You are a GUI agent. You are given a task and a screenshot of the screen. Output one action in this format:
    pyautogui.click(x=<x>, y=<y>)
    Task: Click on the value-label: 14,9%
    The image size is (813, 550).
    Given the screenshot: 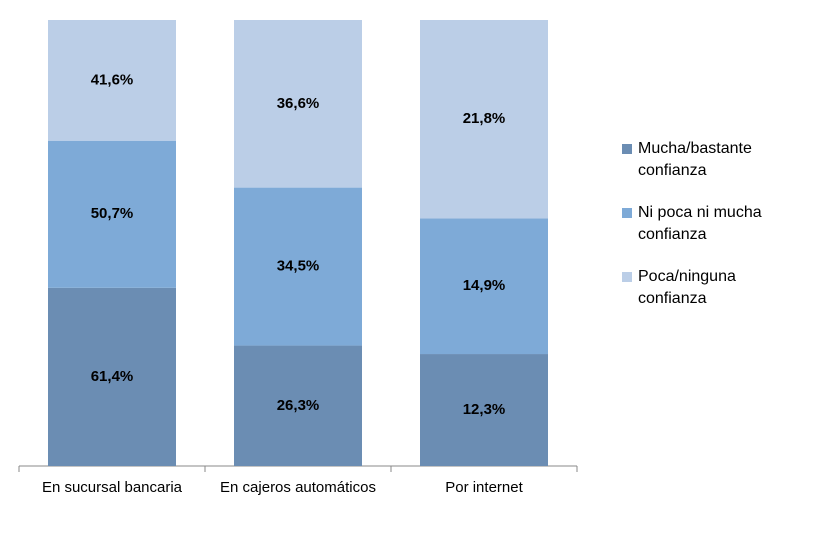 What is the action you would take?
    pyautogui.click(x=484, y=285)
    